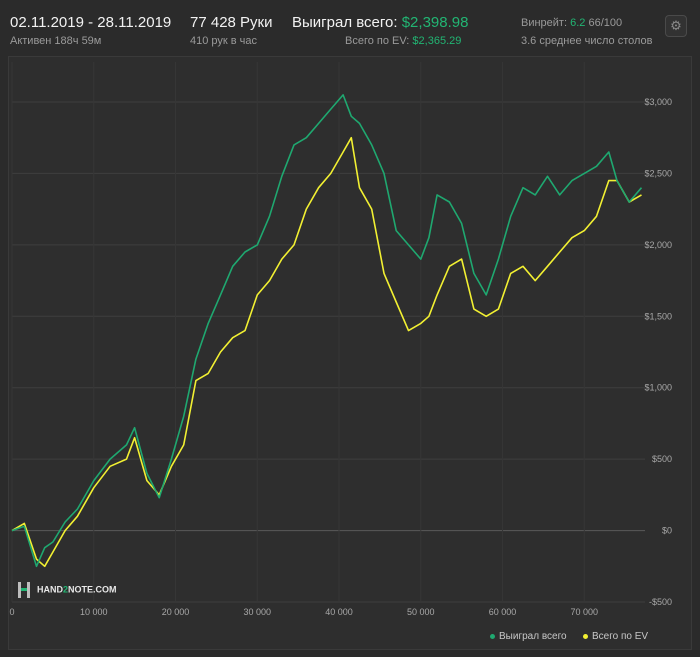  What do you see at coordinates (91, 22) in the screenshot?
I see `date-range: 02.11.2019 - 28.11.2019` at bounding box center [91, 22].